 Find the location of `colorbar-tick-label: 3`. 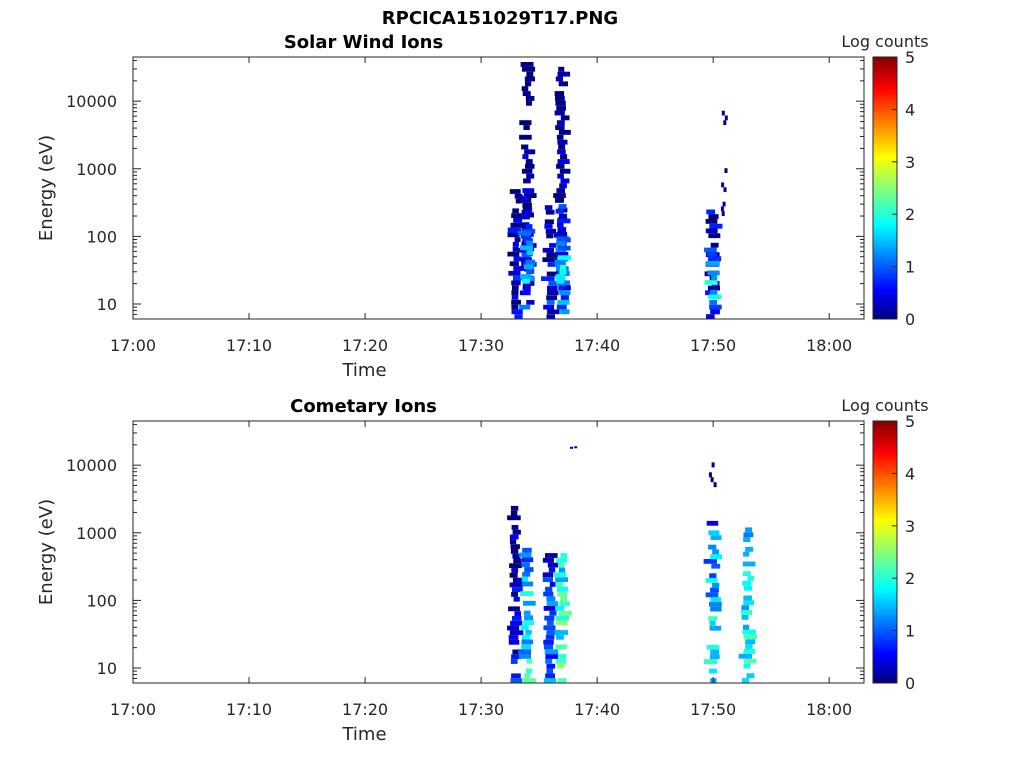

colorbar-tick-label: 3 is located at coordinates (910, 162).